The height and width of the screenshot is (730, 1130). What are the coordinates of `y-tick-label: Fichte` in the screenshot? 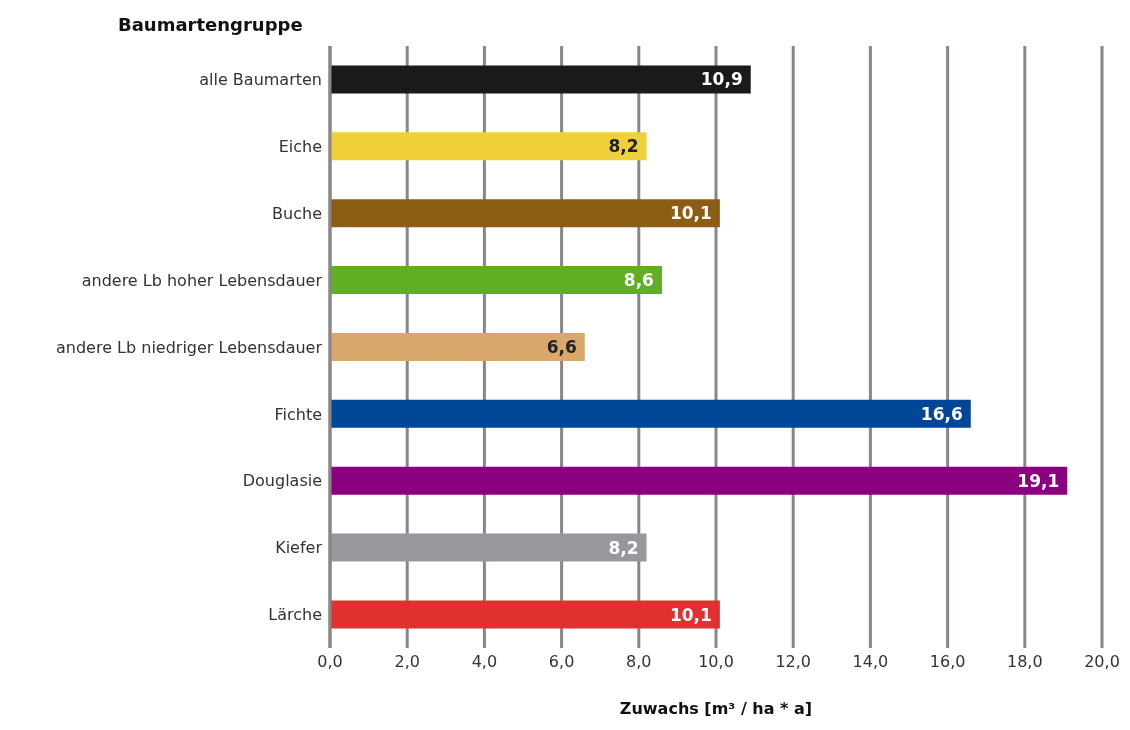 It's located at (298, 414).